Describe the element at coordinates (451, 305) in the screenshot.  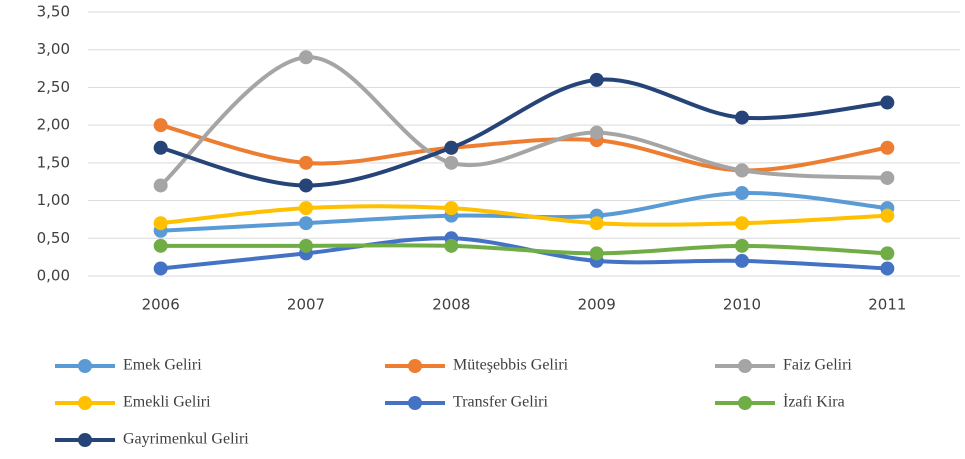
I see `x-tick-label: 2008` at that location.